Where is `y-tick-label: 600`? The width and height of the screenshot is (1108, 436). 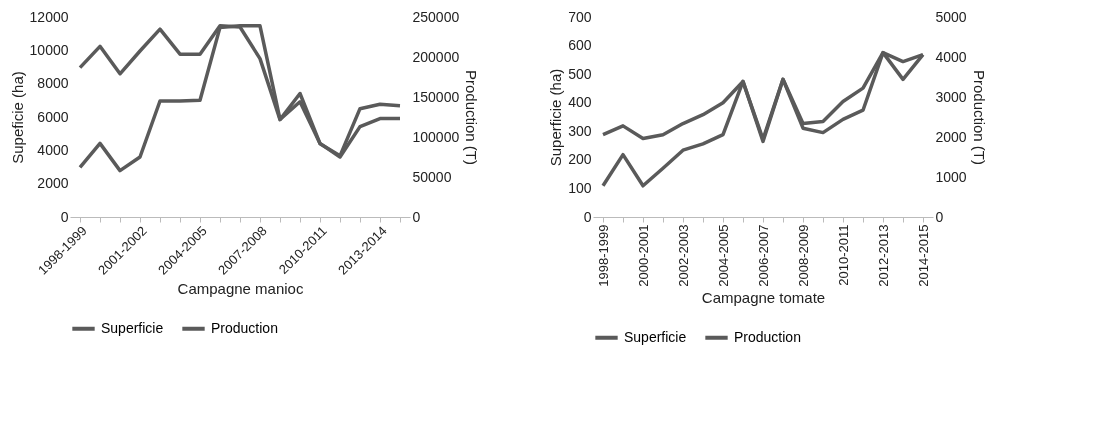 y-tick-label: 600 is located at coordinates (580, 45).